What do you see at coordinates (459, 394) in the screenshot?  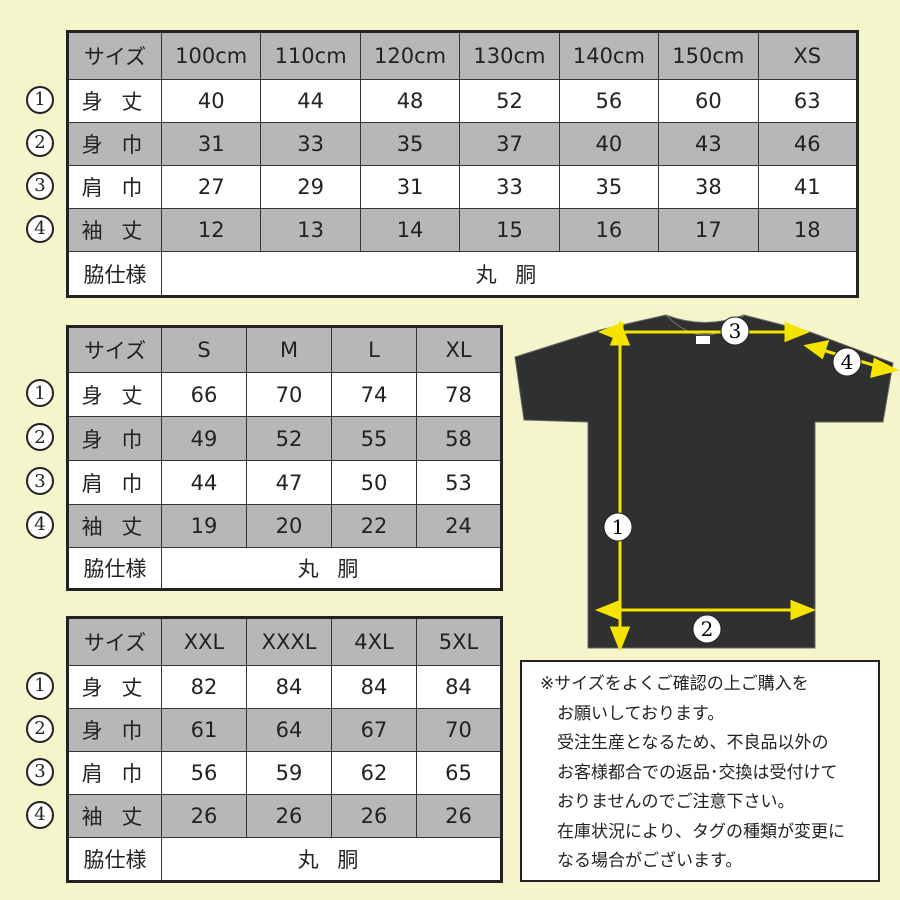 I see `value-cell: 78` at bounding box center [459, 394].